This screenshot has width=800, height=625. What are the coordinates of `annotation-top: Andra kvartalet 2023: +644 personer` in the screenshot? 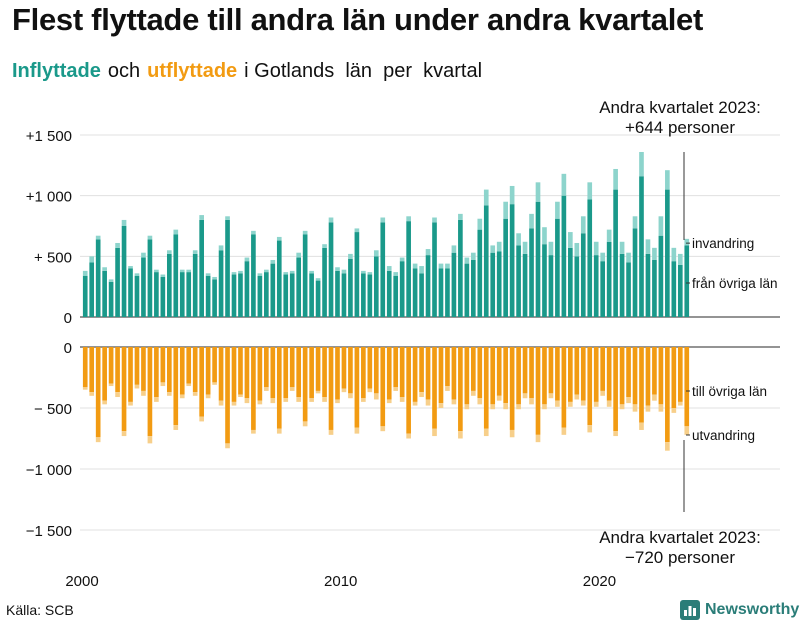 It's located at (680, 118).